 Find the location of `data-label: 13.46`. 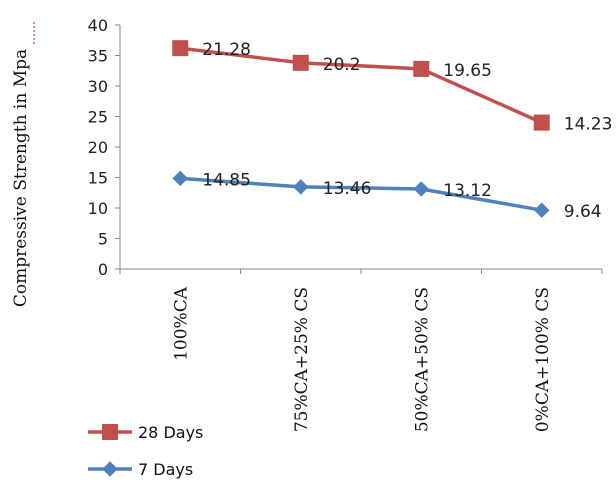

data-label: 13.46 is located at coordinates (347, 189).